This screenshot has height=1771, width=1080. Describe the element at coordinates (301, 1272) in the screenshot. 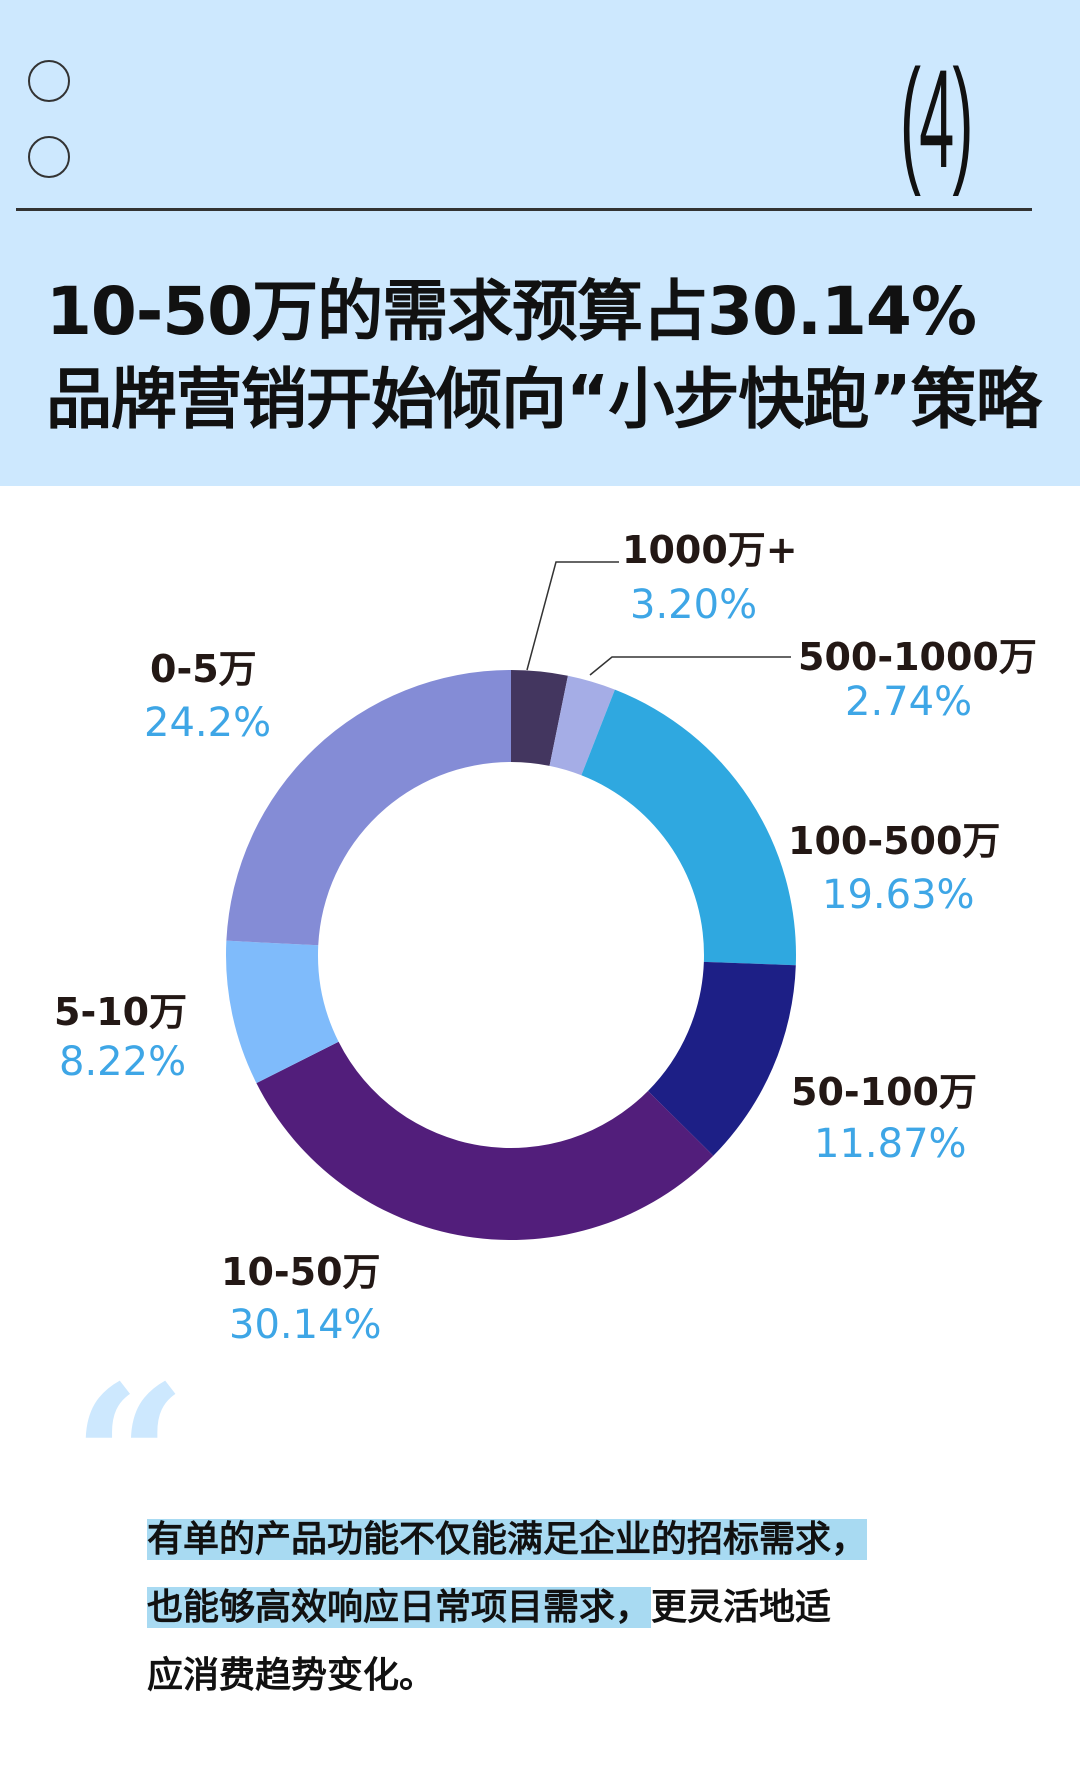

I see `label-10-50: 10-50万` at that location.